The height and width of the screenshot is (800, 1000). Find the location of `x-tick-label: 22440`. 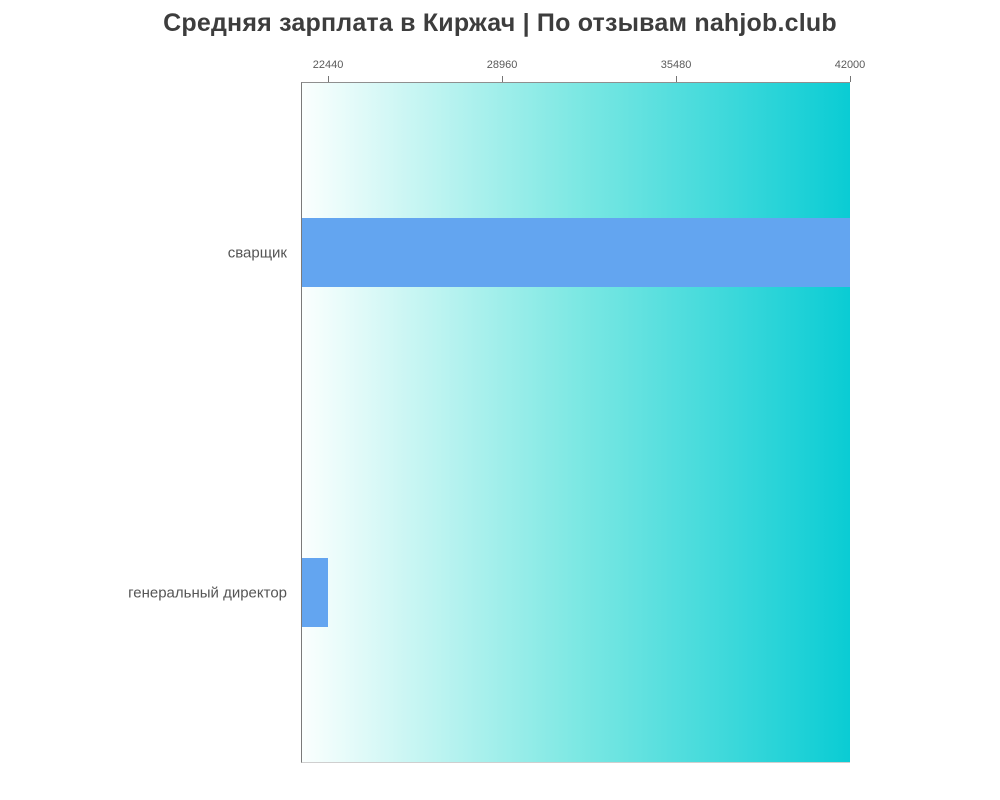

x-tick-label: 22440 is located at coordinates (328, 65).